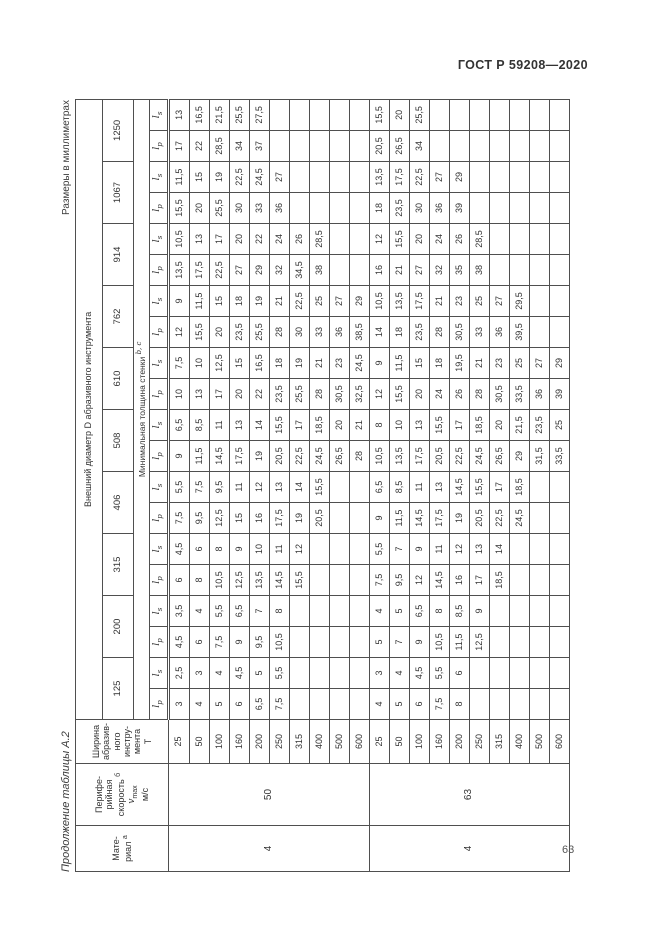  What do you see at coordinates (459, 741) in the screenshot?
I see `t-value: 200` at bounding box center [459, 741].